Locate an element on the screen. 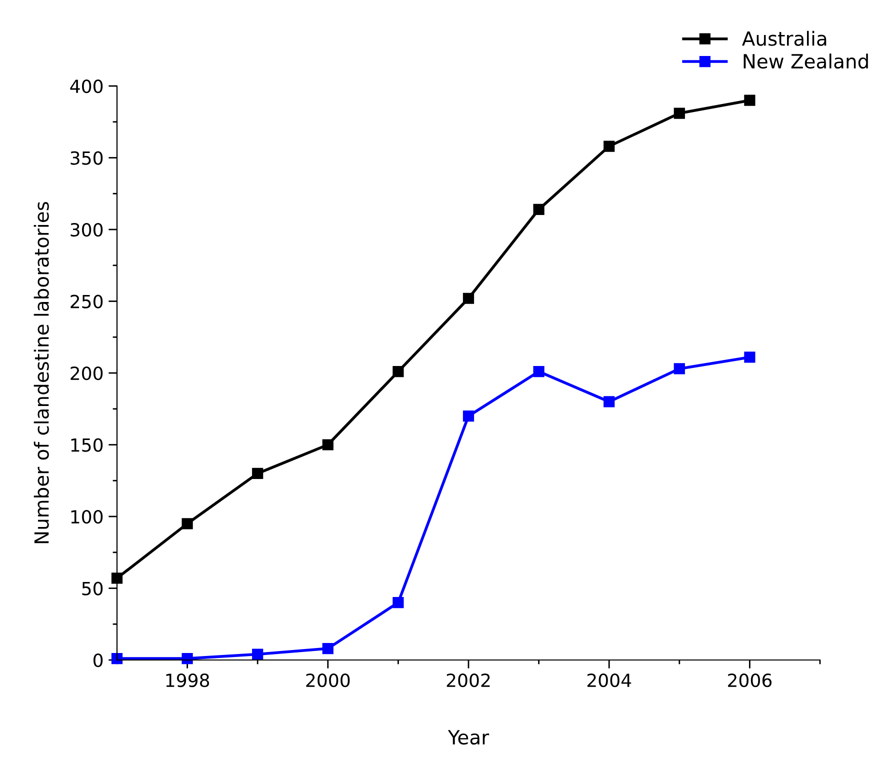 Image resolution: width=889 pixels, height=758 pixels. y-axis-title: Number of clandestine laboratories is located at coordinates (41, 373).